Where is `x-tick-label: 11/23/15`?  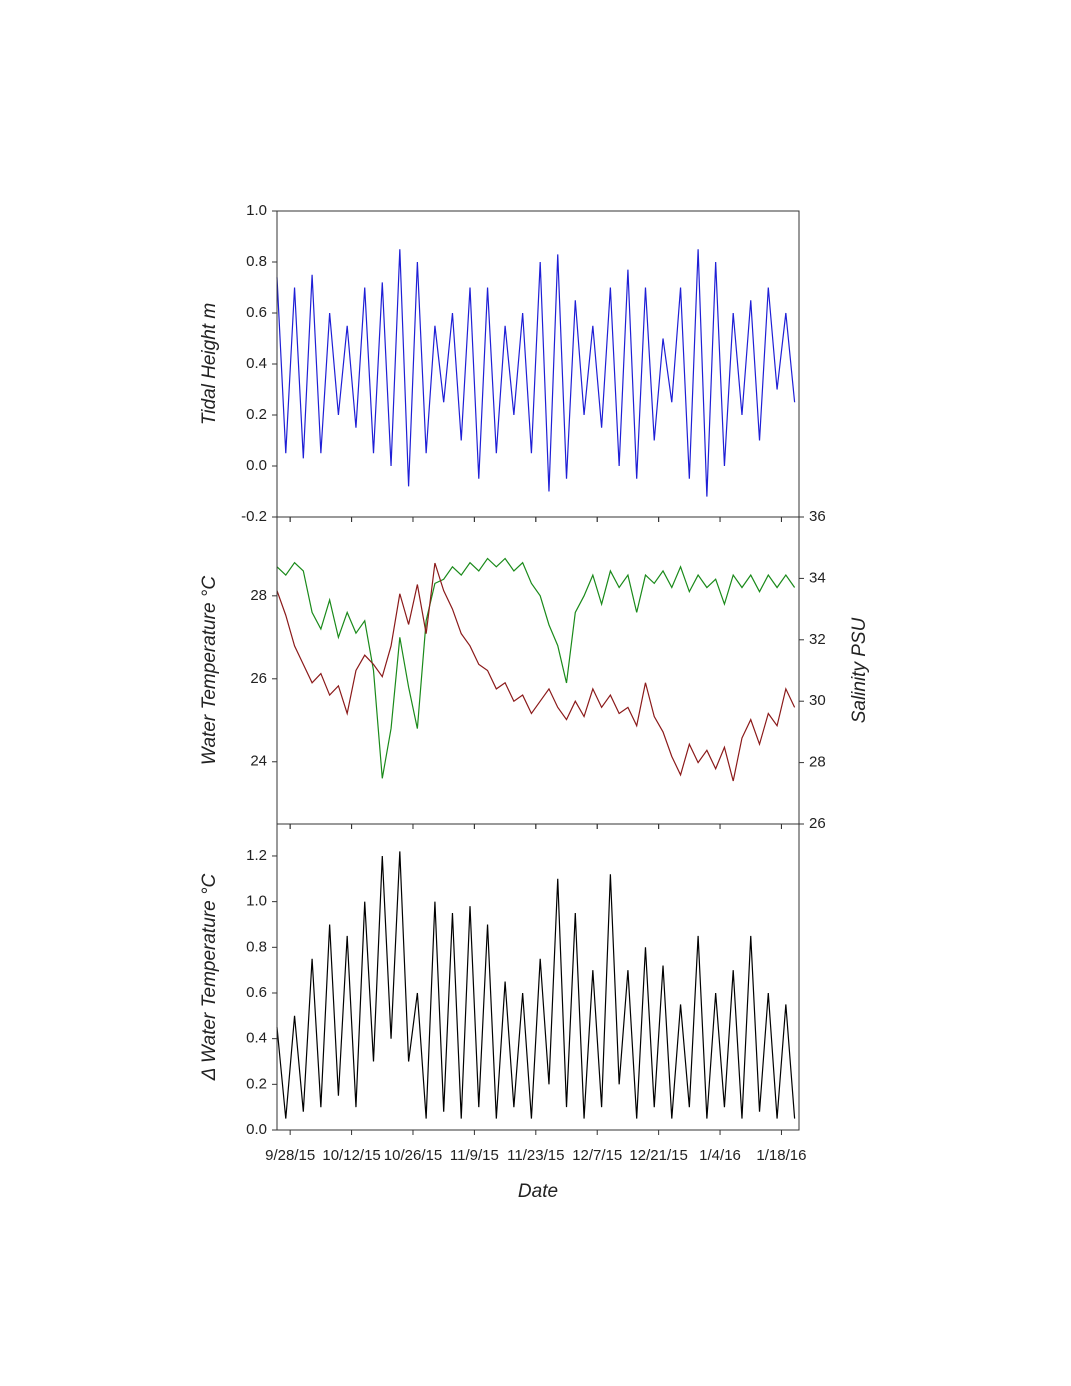 x-tick-label: 11/23/15 is located at coordinates (535, 1155).